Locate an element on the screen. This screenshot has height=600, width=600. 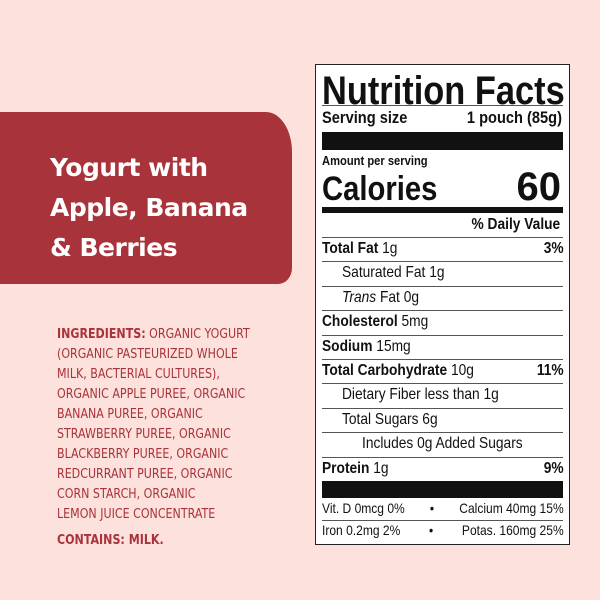
serving-size: Serving size 1 pouch (85g) is located at coordinates (442, 118).